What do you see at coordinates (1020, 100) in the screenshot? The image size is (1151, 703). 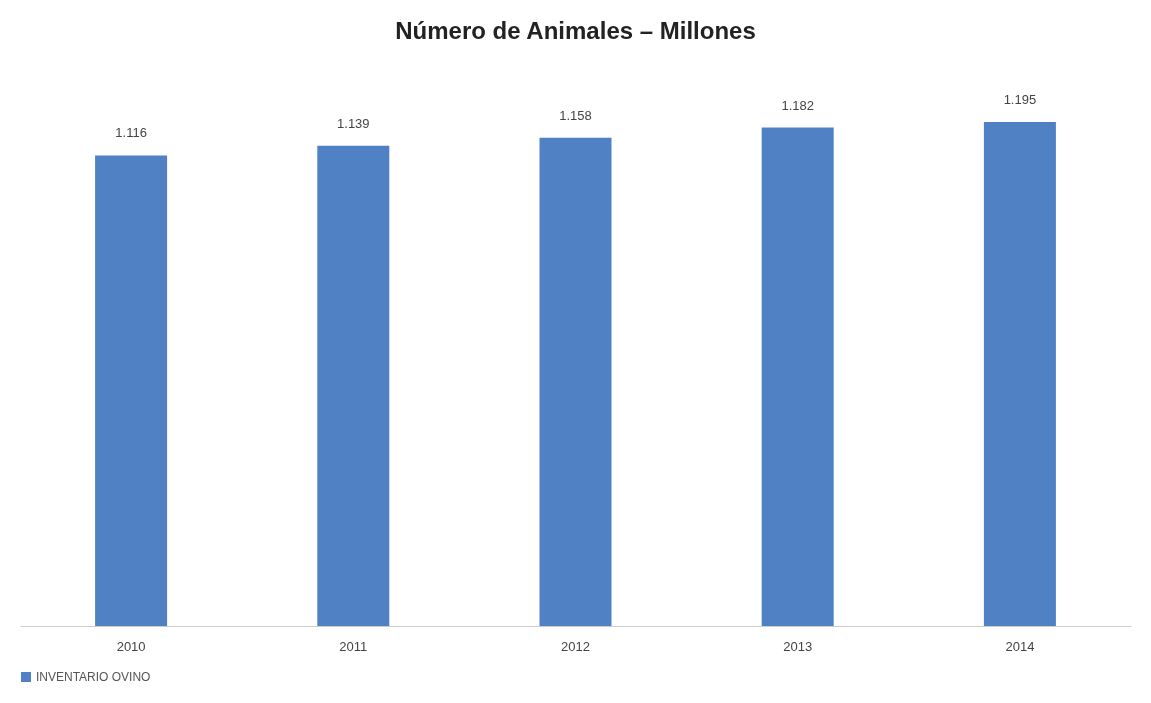 I see `data-label: 1.195` at bounding box center [1020, 100].